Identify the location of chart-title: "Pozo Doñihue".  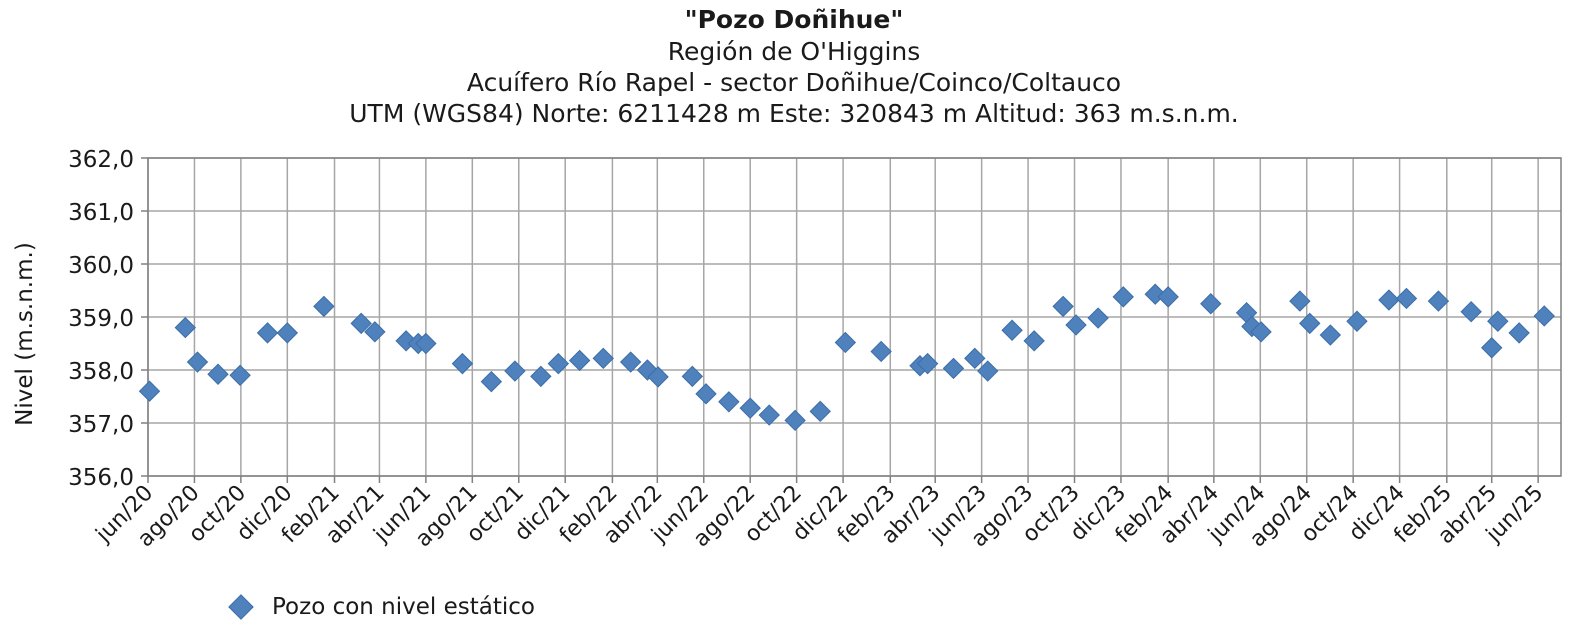
(794, 19).